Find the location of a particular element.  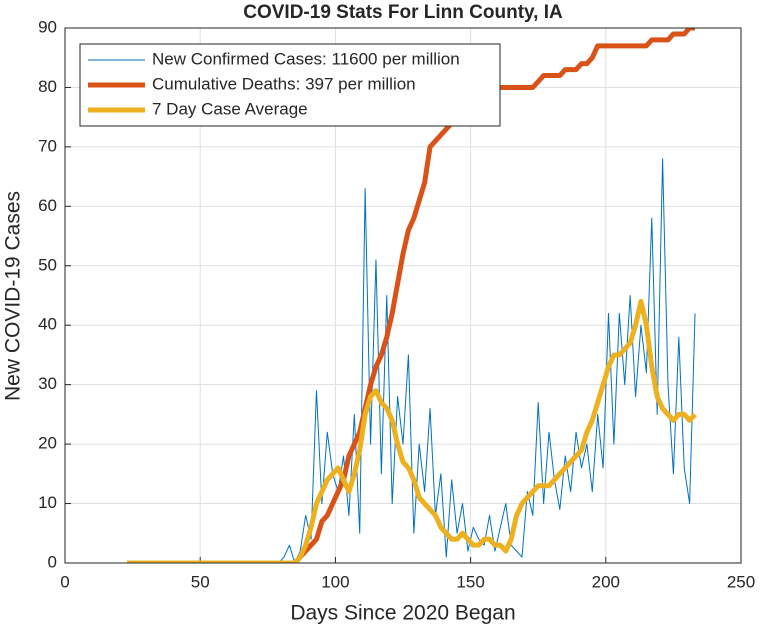

y-tick-label: 30 is located at coordinates (47, 383).